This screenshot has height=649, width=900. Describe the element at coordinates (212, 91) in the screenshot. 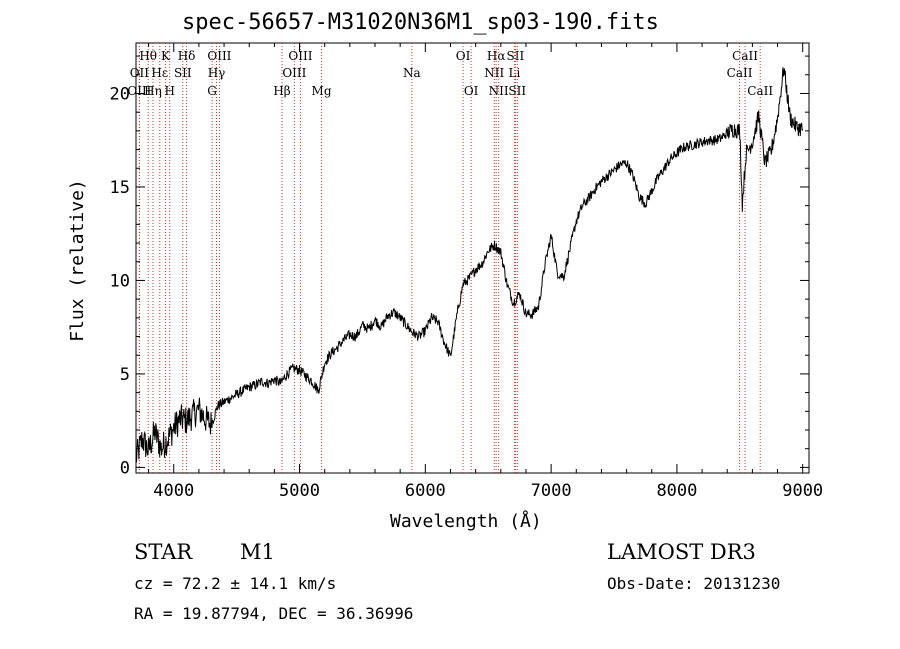

I see `line-marker-label: G` at that location.